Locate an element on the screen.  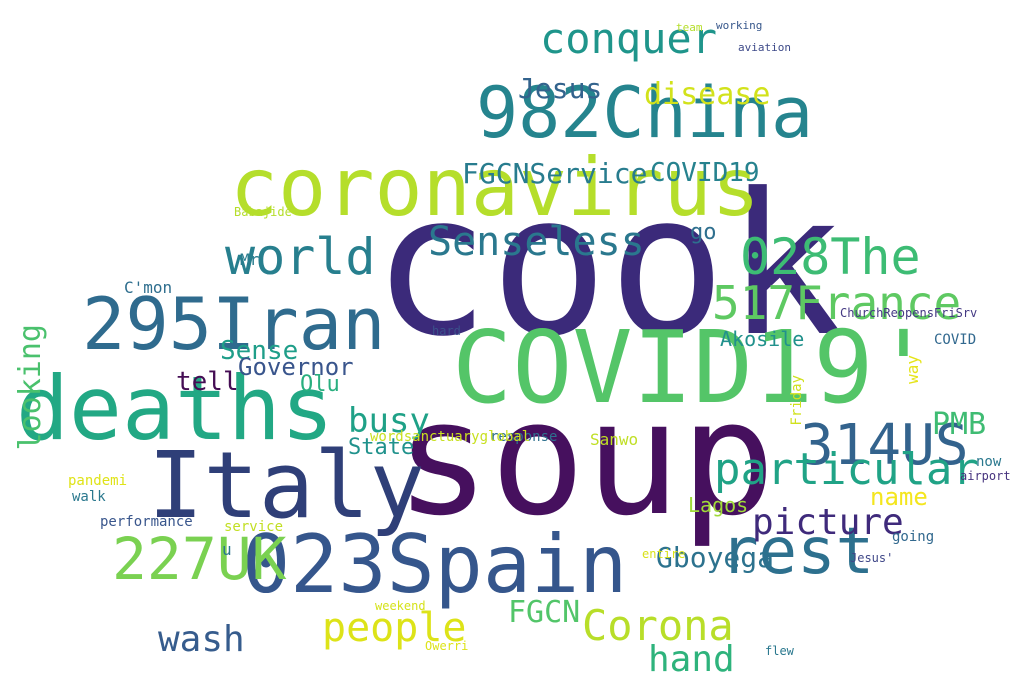
word-gboyega: Gboyega is located at coordinates (715, 557).